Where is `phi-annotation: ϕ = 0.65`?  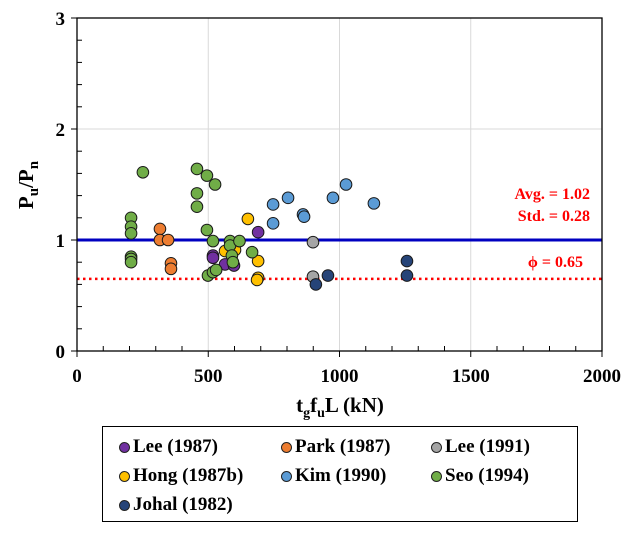
phi-annotation: ϕ = 0.65 is located at coordinates (555, 262).